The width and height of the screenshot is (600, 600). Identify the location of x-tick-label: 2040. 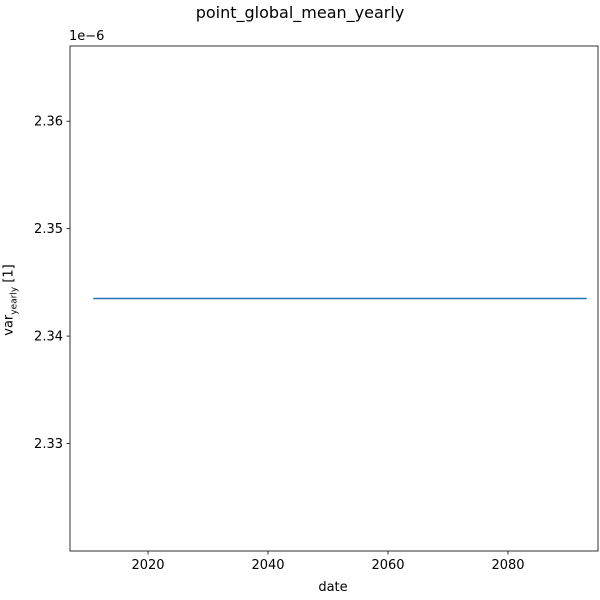
(267, 565).